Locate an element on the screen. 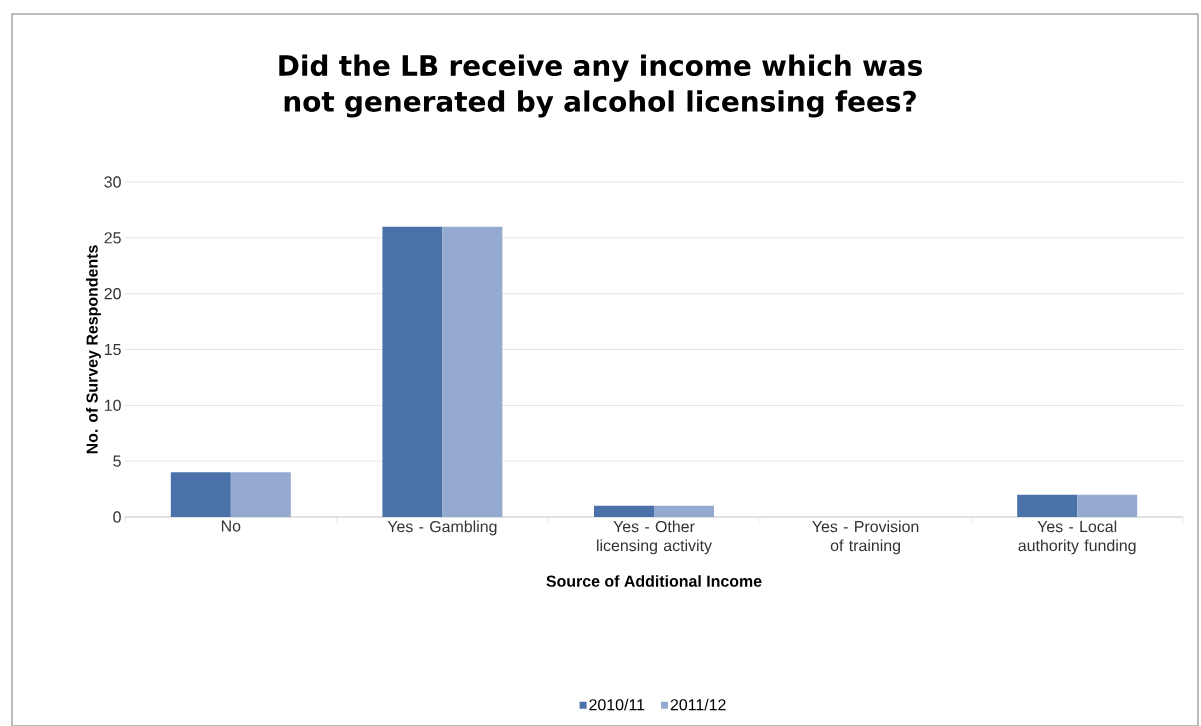  y-tick-label: 25 is located at coordinates (112, 238).